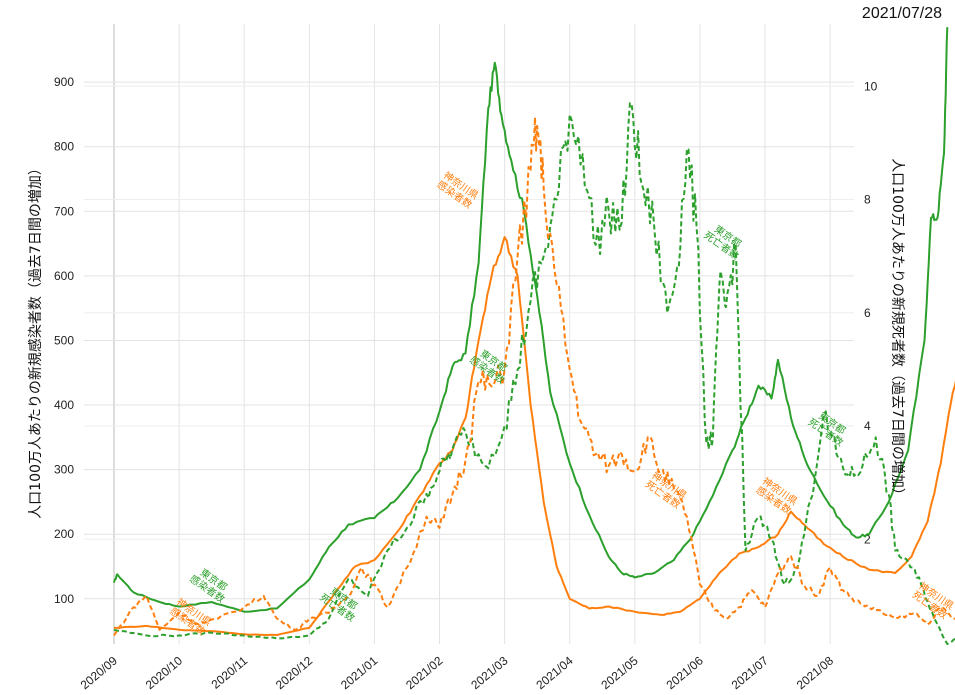 The height and width of the screenshot is (695, 955). What do you see at coordinates (359, 672) in the screenshot?
I see `x-tick-label: 2021/01` at bounding box center [359, 672].